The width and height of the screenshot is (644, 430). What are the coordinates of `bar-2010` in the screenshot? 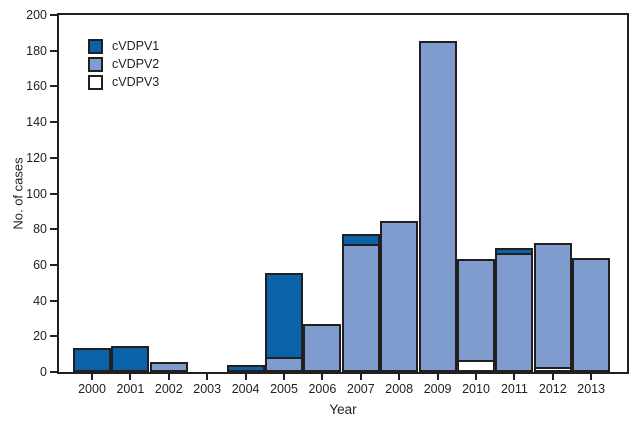 It's located at (476, 315).